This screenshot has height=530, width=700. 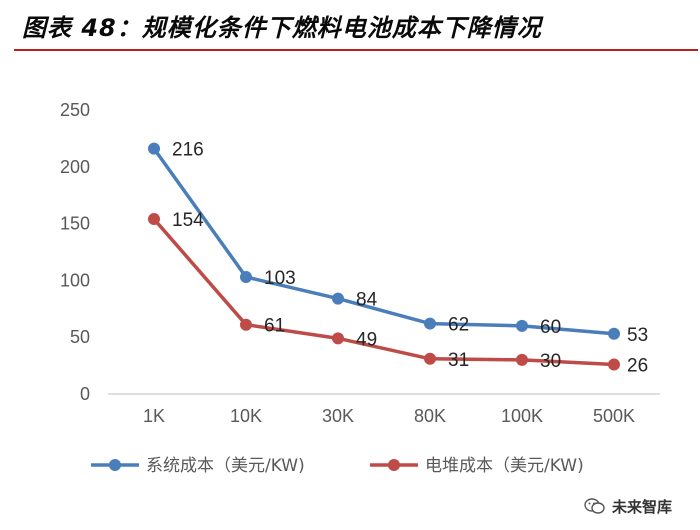 What do you see at coordinates (504, 466) in the screenshot?
I see `legend-label-1: 电堆成本（美元/KW)` at bounding box center [504, 466].